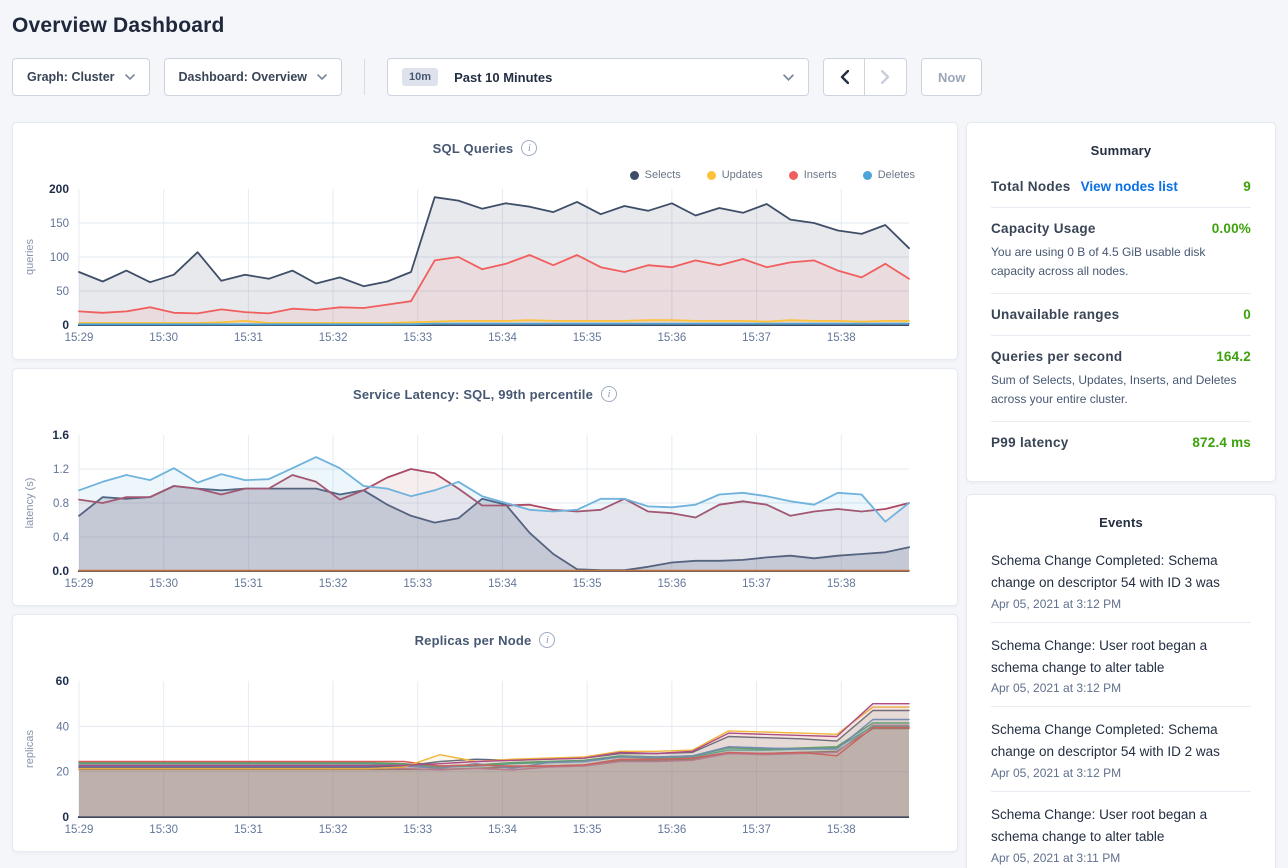 The width and height of the screenshot is (1288, 868). I want to click on svg-text: 1.6, so click(60, 435).